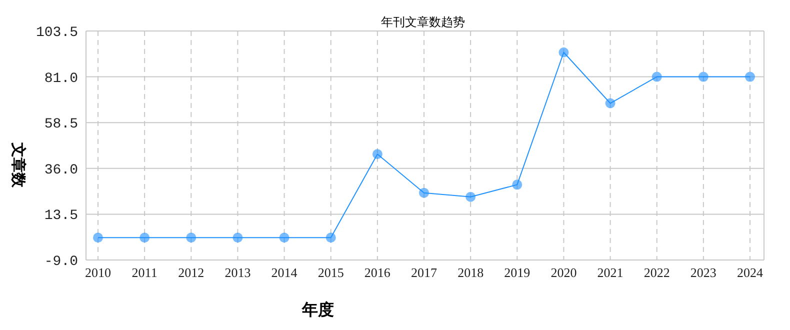  I want to click on x-tick-label: 2012, so click(191, 272).